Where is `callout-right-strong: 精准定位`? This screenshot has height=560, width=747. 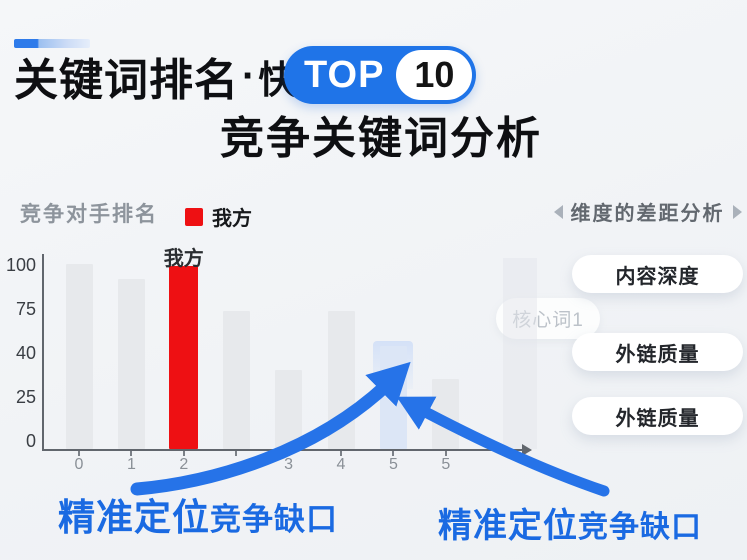 callout-right-strong: 精准定位 is located at coordinates (508, 526).